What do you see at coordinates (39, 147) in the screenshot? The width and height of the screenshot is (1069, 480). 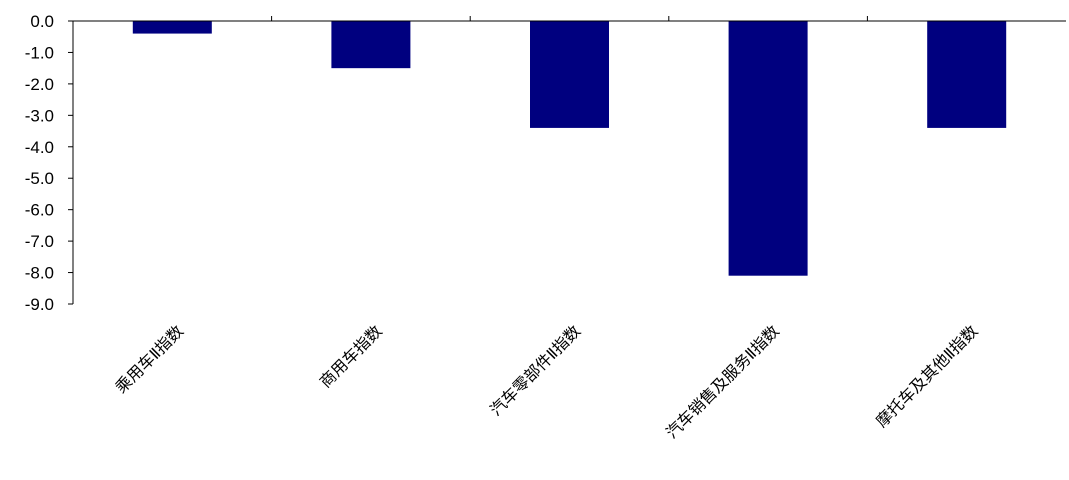 I see `y-tick-label: -4.0` at bounding box center [39, 147].